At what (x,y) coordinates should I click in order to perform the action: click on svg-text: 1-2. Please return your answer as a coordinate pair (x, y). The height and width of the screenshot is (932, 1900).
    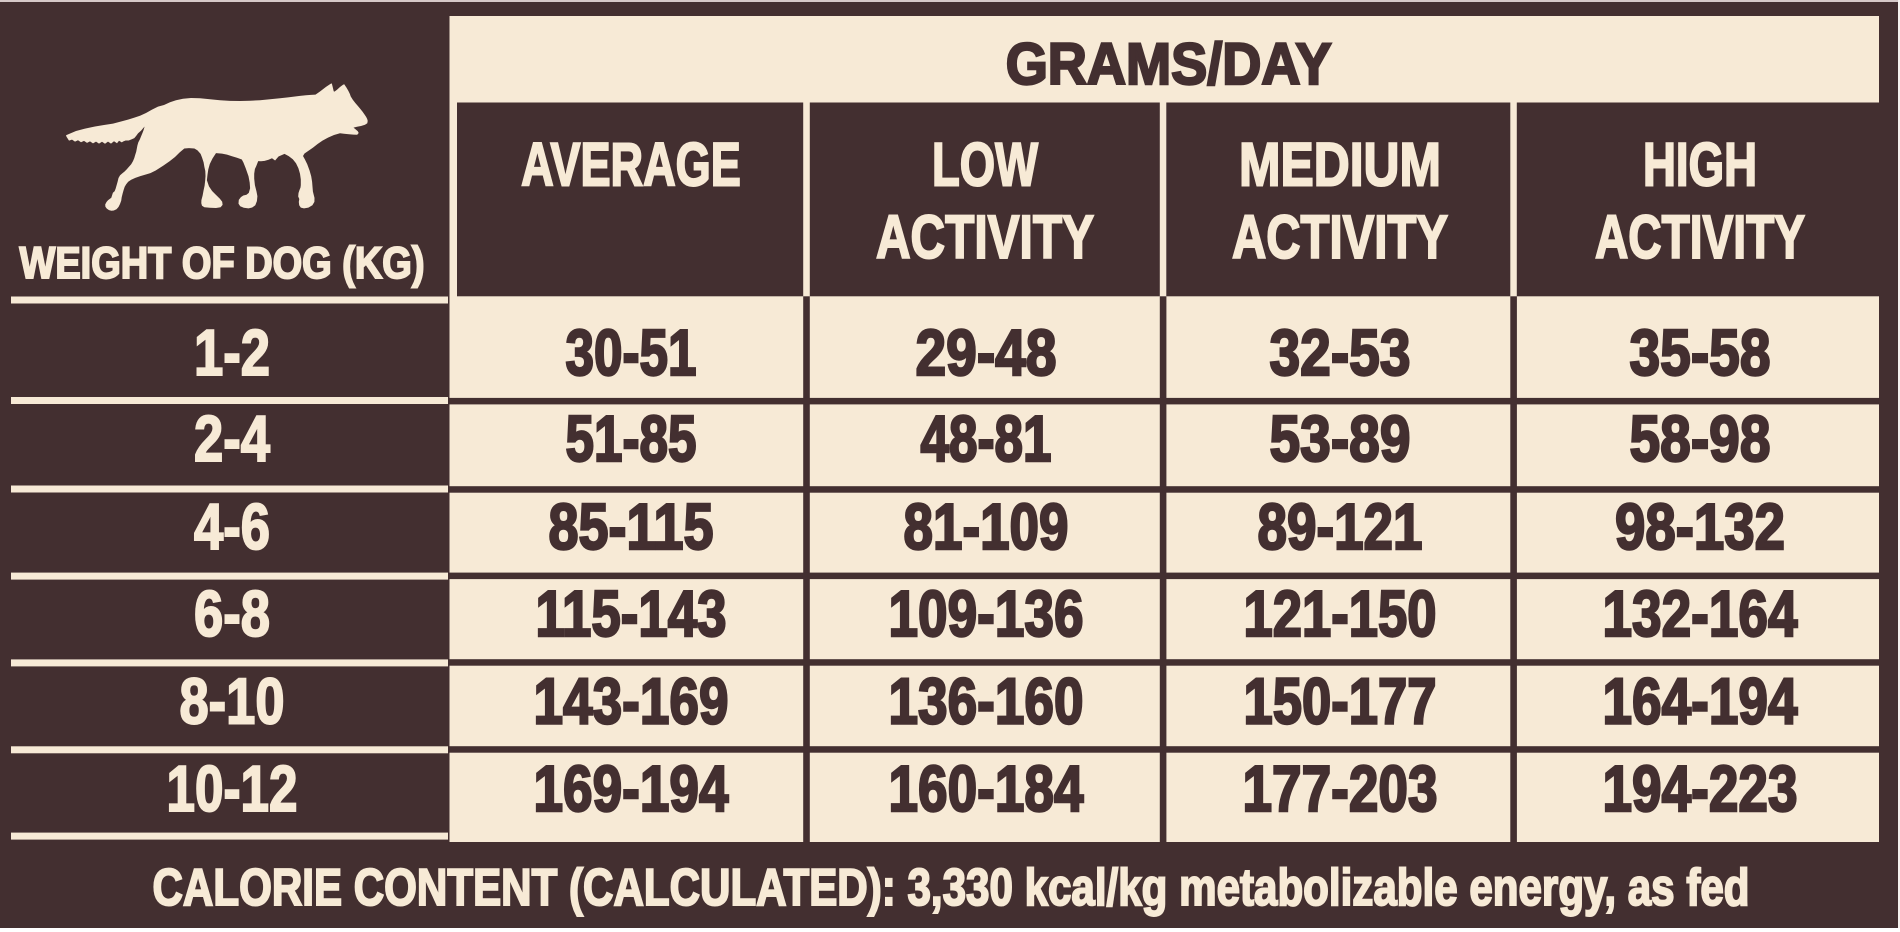
    Looking at the image, I should click on (232, 352).